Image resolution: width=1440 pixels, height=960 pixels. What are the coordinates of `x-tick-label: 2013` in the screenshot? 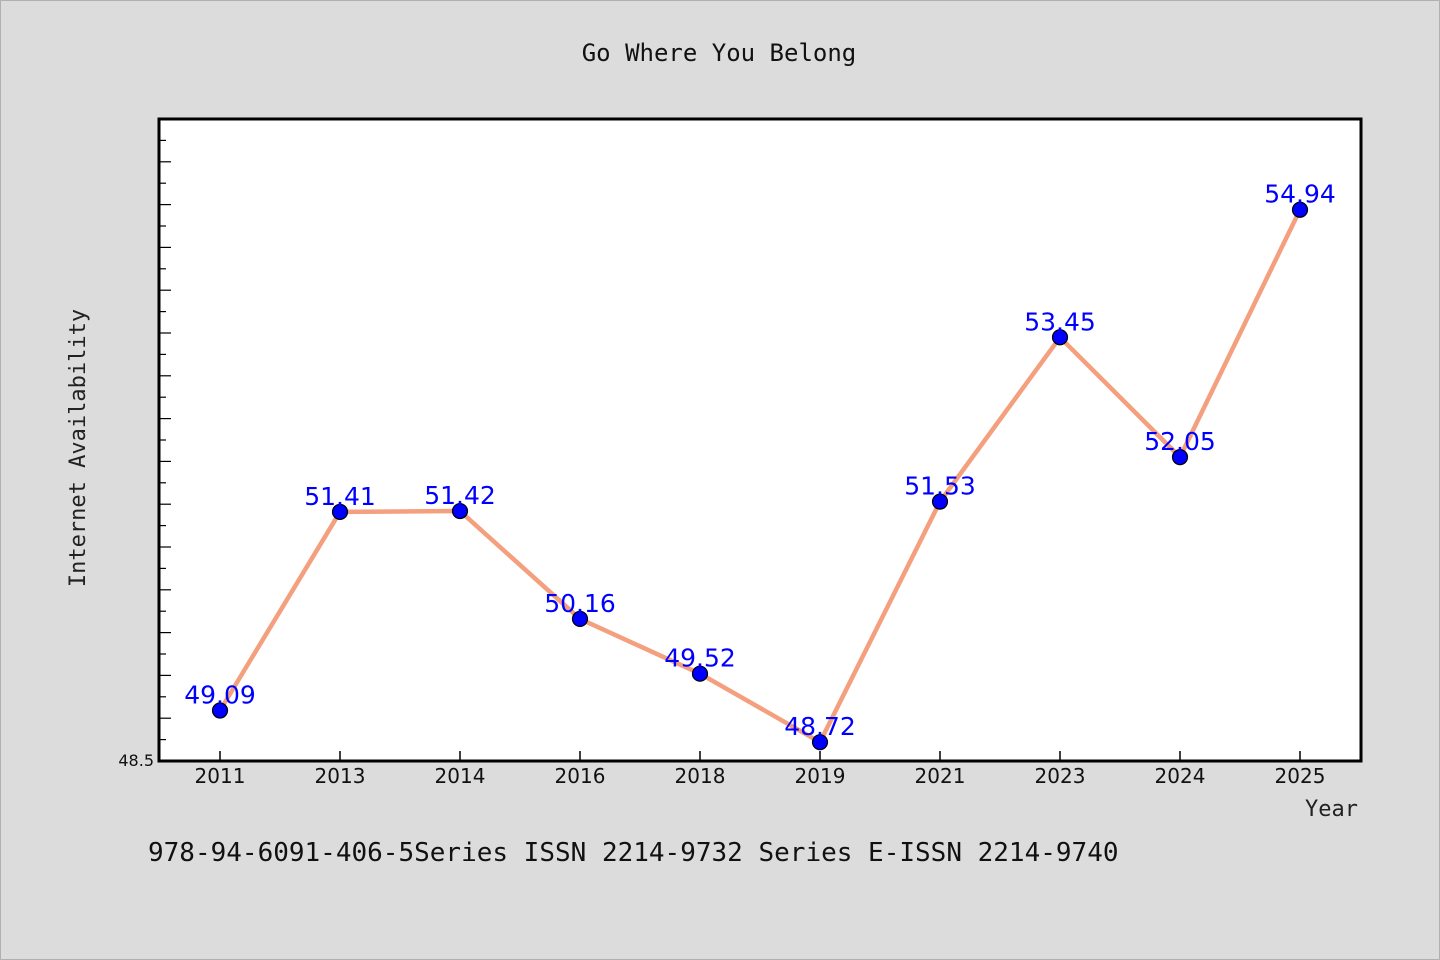 It's located at (340, 776).